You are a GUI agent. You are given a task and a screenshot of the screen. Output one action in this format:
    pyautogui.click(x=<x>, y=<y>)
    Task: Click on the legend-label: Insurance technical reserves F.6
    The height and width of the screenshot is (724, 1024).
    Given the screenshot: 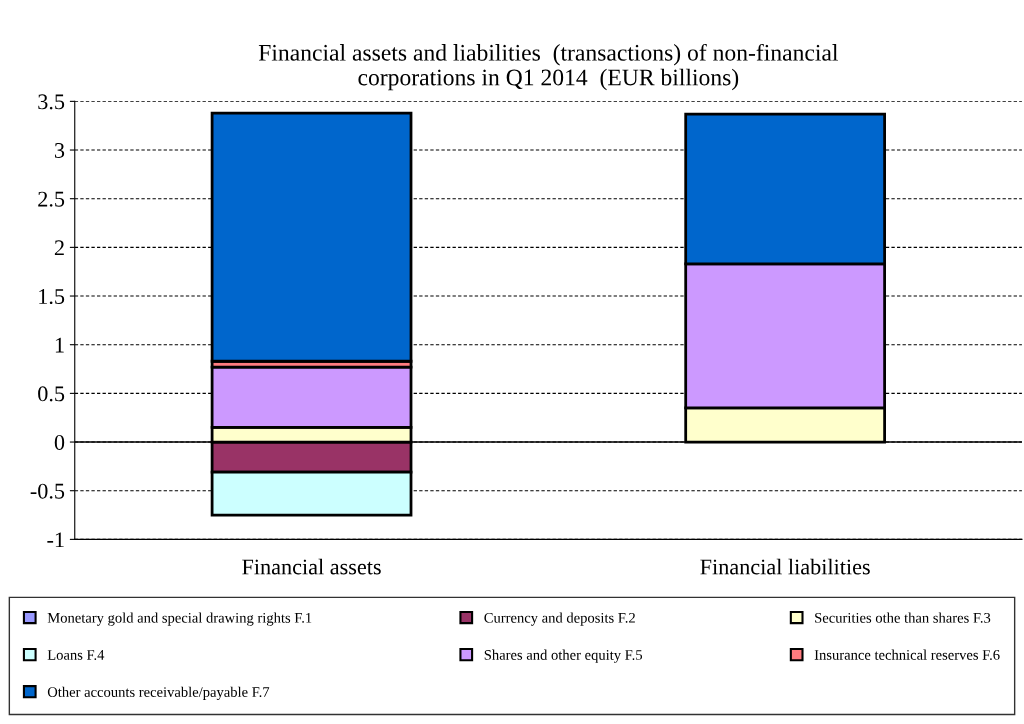 What is the action you would take?
    pyautogui.click(x=907, y=654)
    